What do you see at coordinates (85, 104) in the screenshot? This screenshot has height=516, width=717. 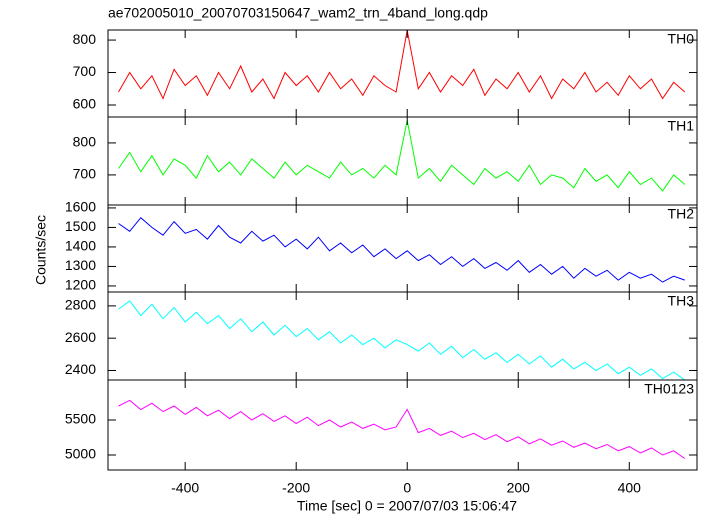 I see `y-tick-label: 600` at bounding box center [85, 104].